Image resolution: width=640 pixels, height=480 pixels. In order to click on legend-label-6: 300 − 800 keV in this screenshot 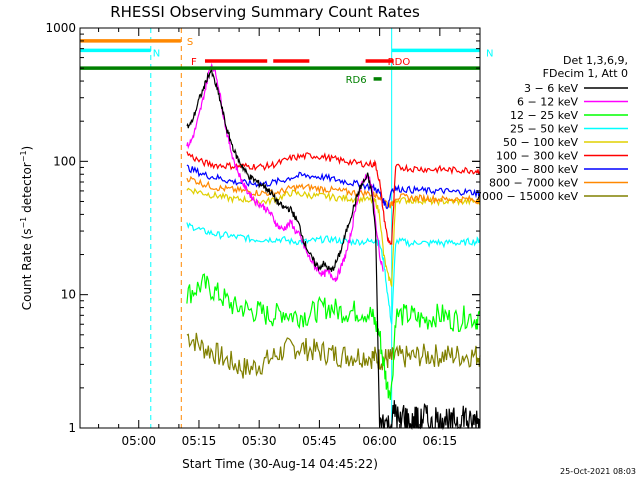, I will do `click(537, 169)`.